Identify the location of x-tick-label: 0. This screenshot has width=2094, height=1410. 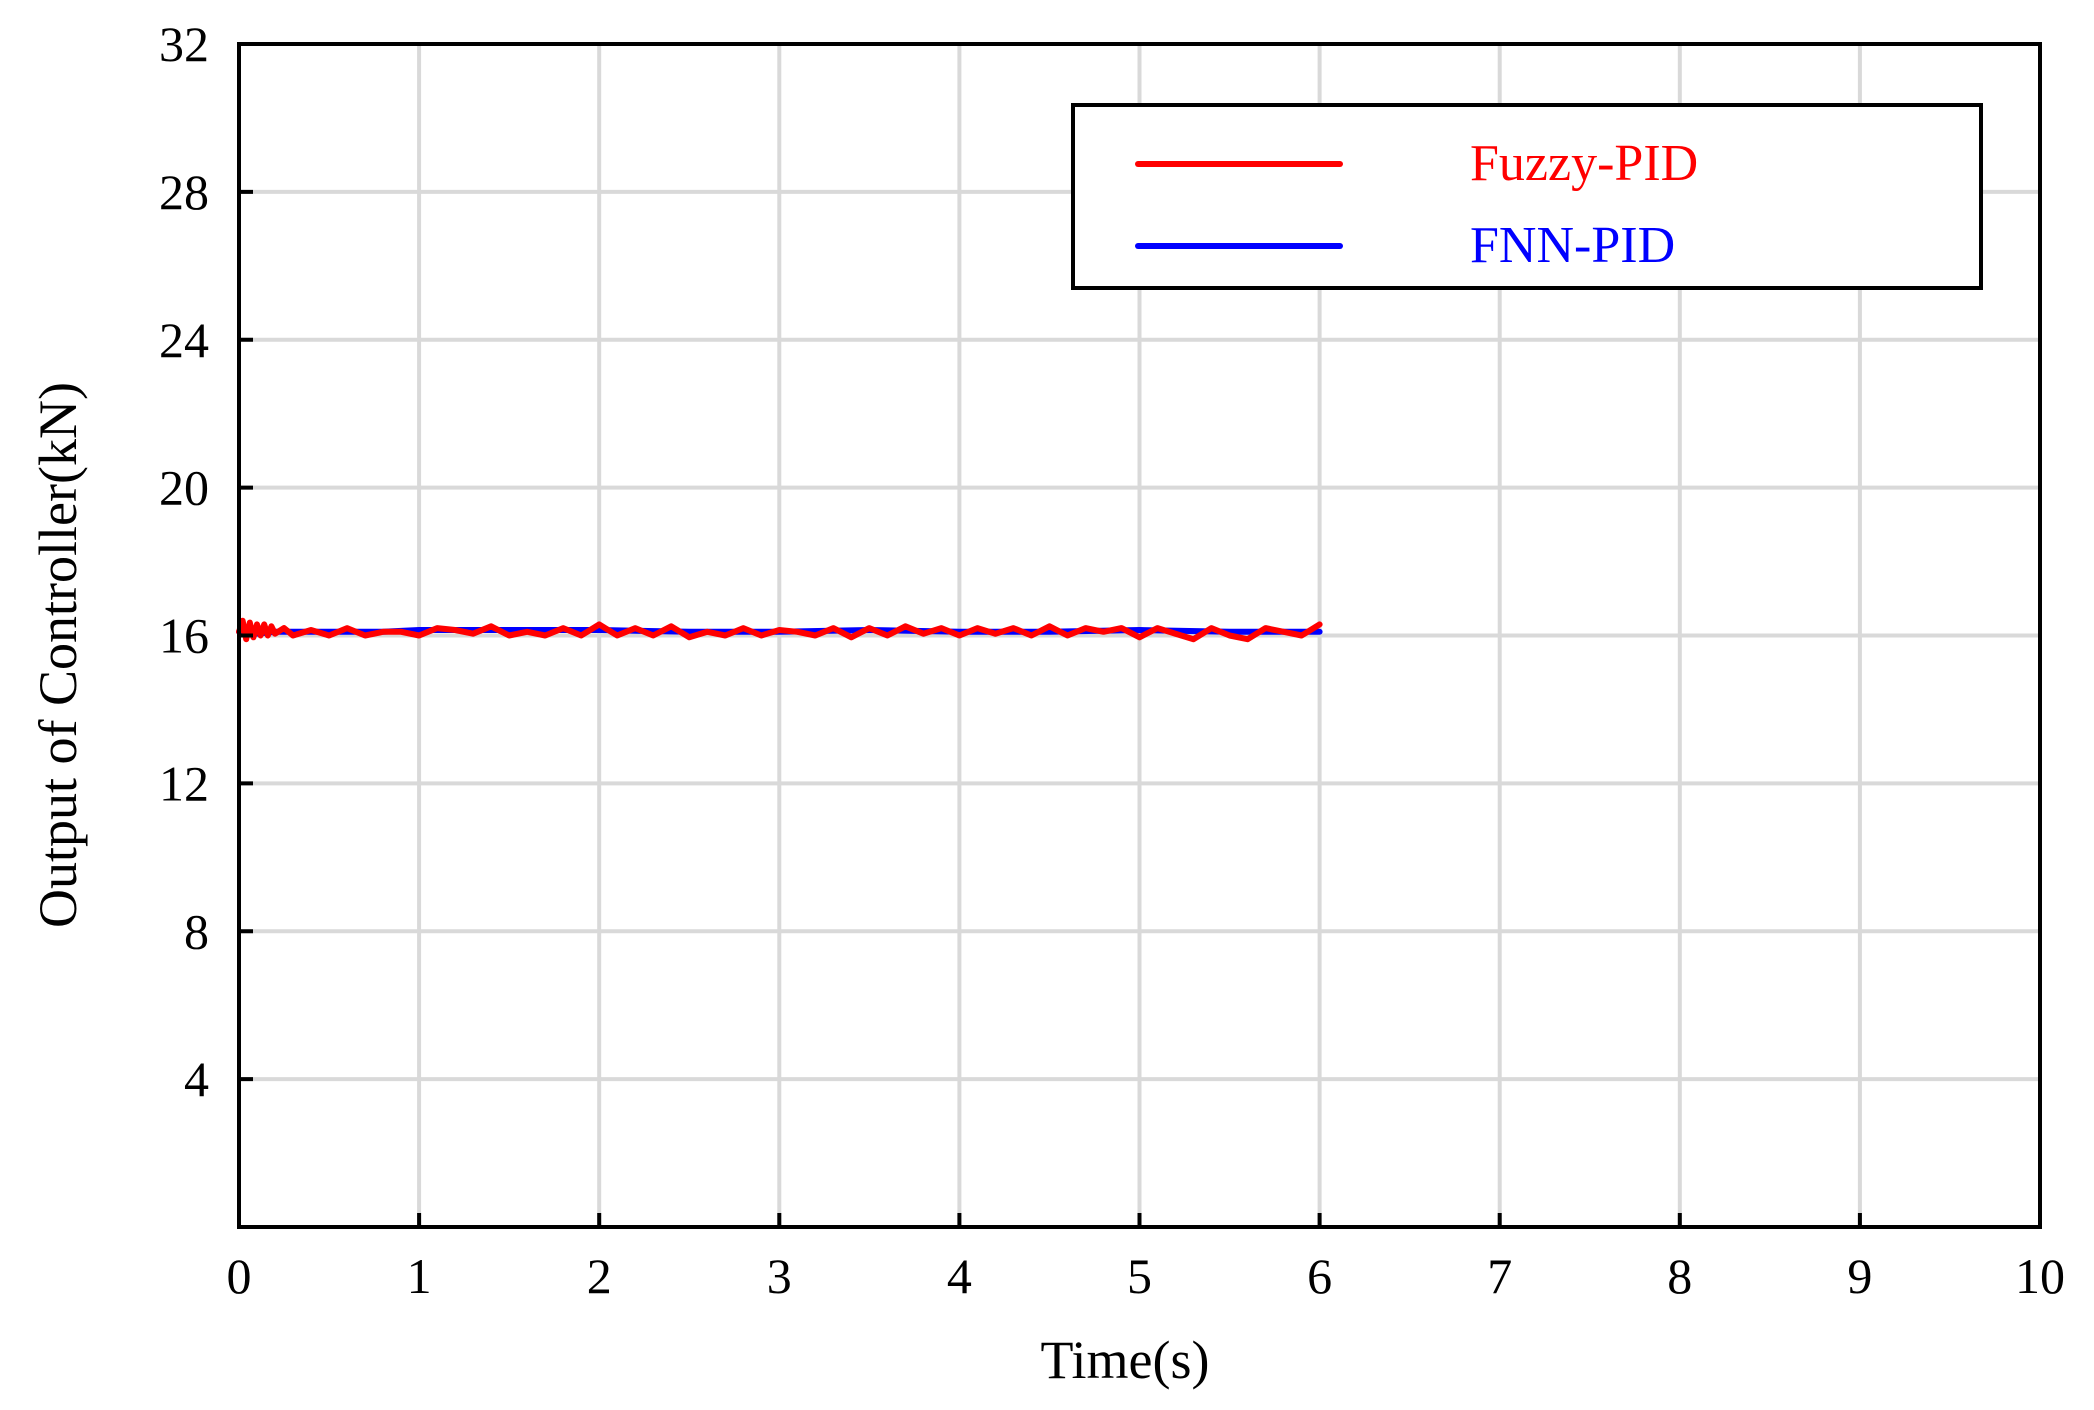
(239, 1276).